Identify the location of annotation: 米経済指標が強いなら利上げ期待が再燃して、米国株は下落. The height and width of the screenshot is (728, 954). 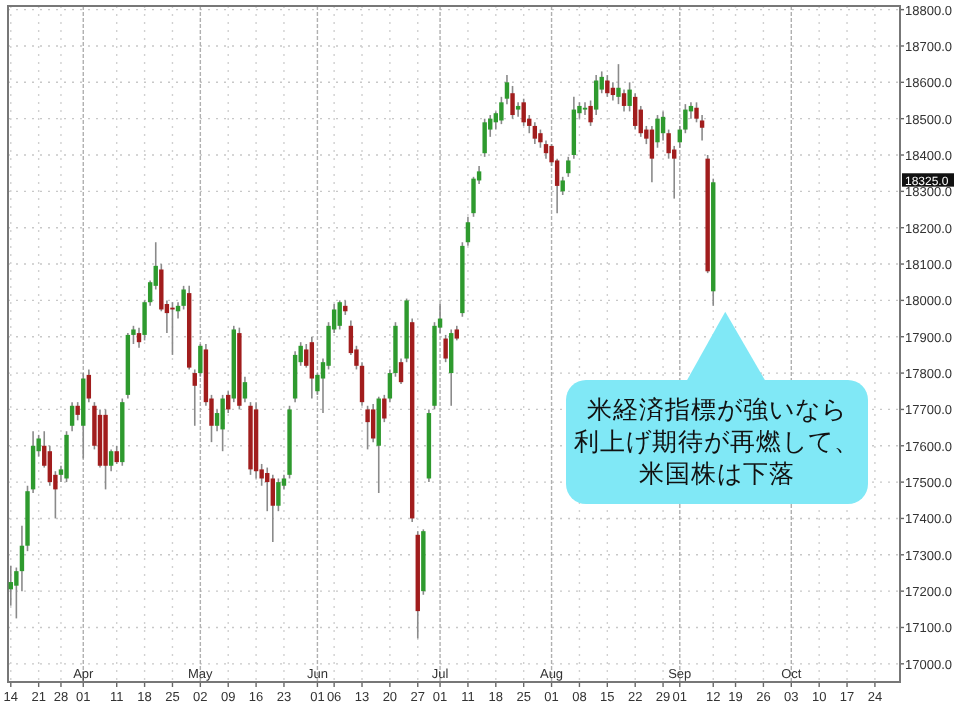
(717, 441).